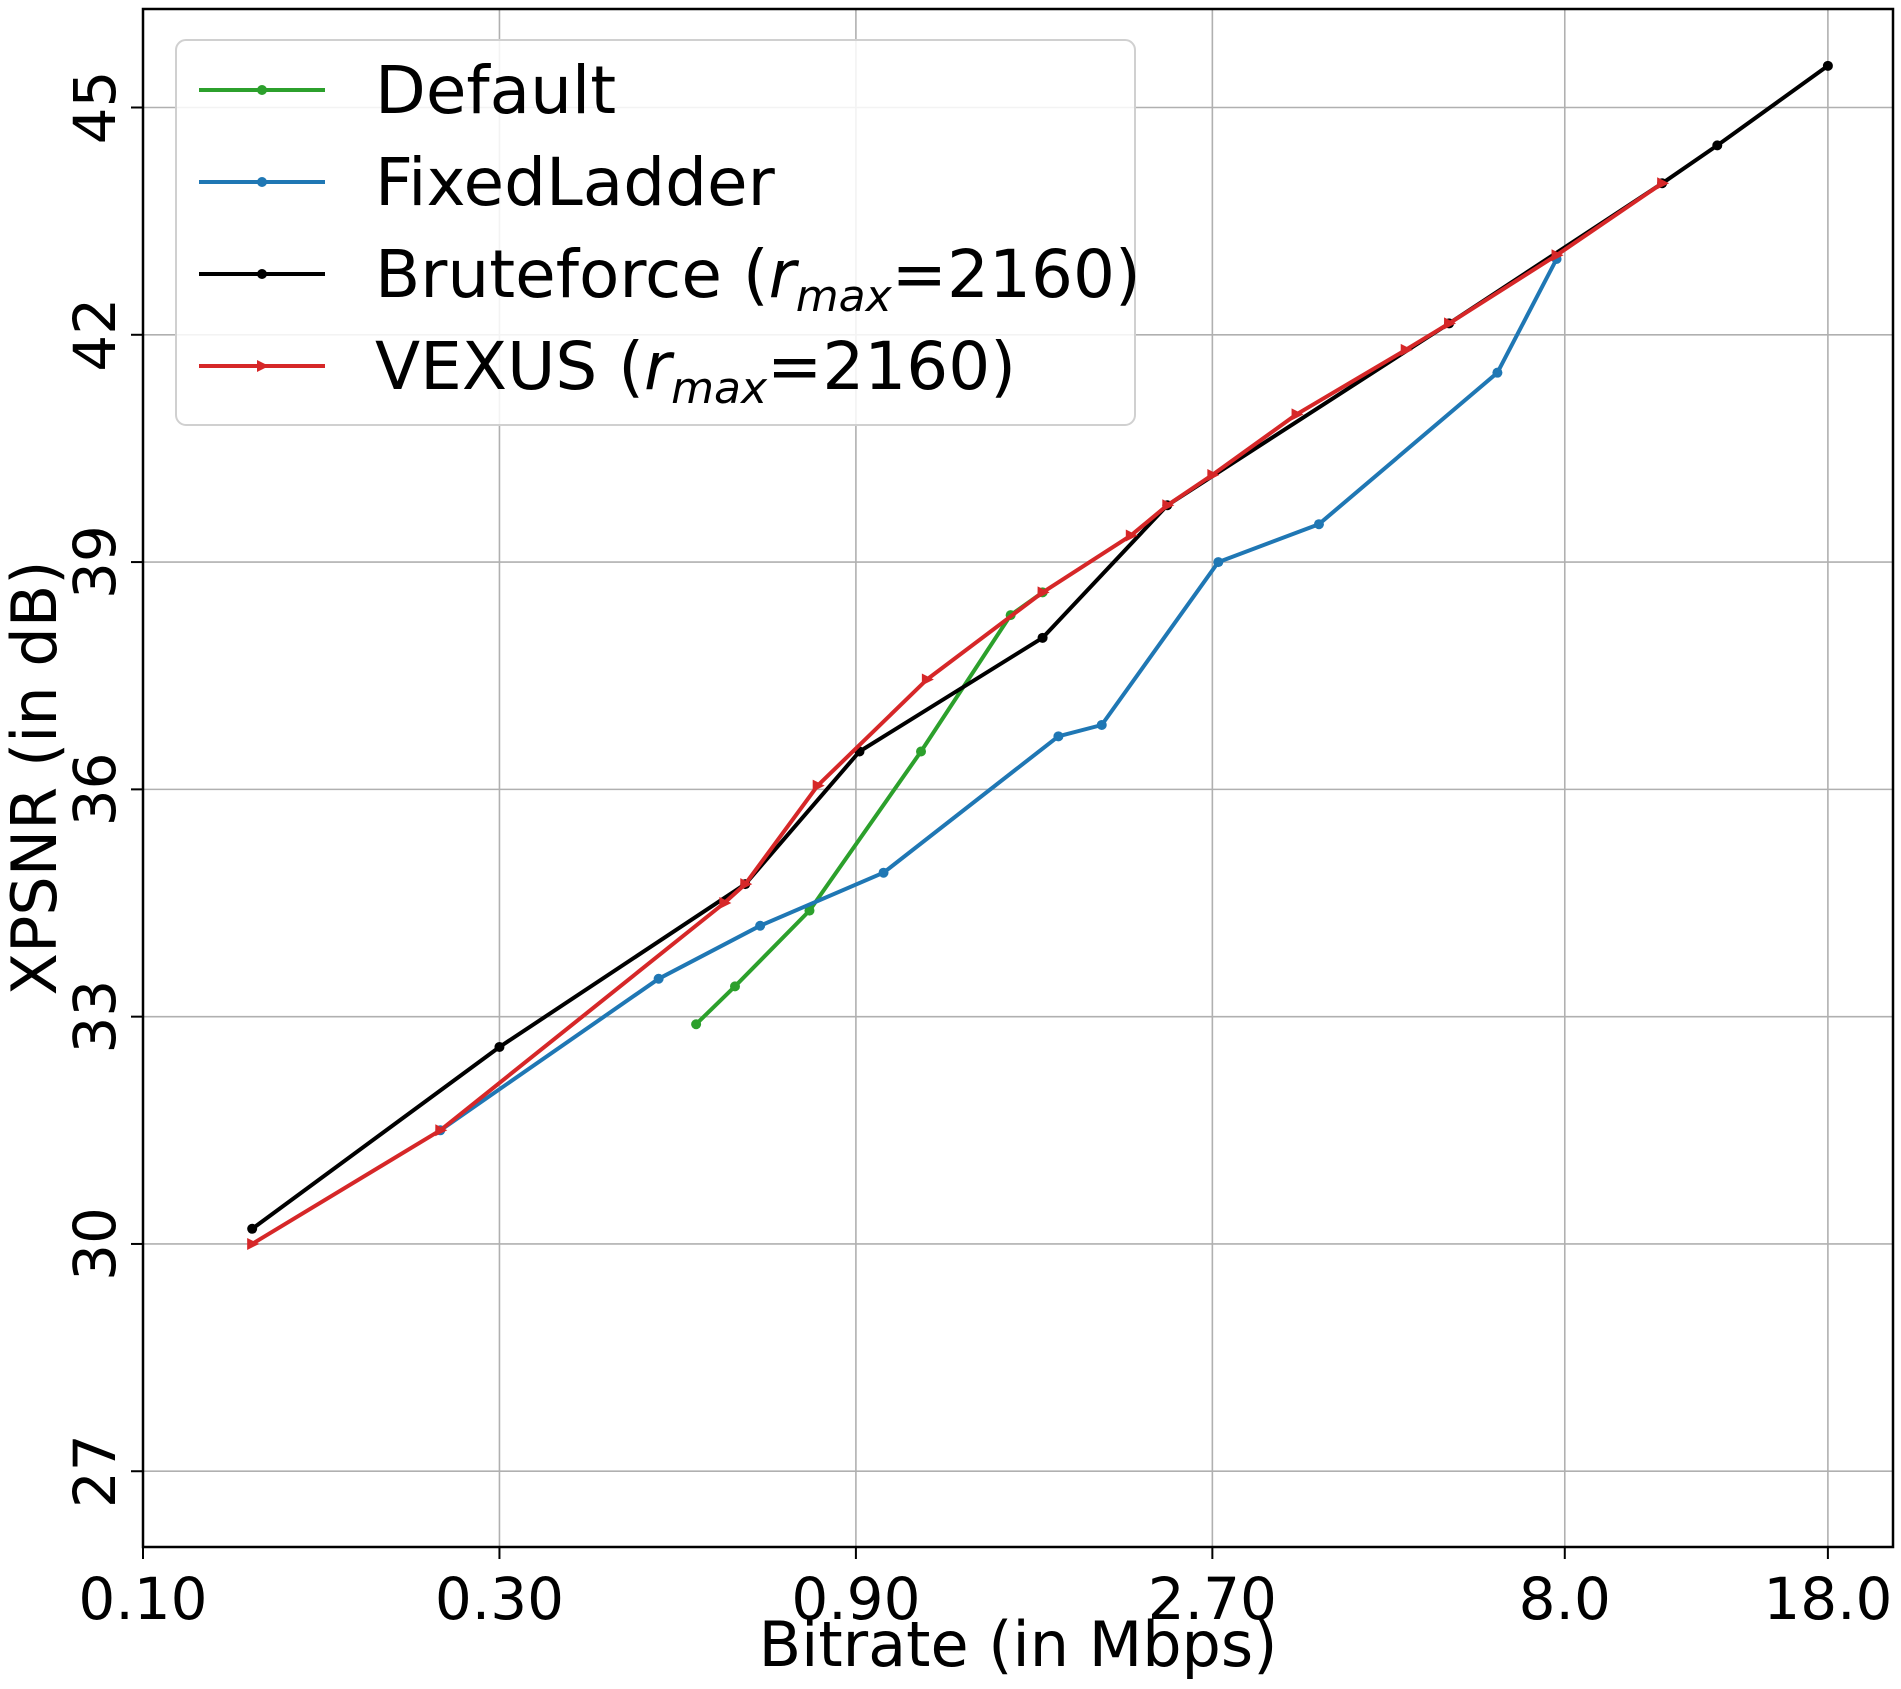  What do you see at coordinates (758, 279) in the screenshot?
I see `legend-label-bruteforce: Bruteforce (rmax=2160)` at bounding box center [758, 279].